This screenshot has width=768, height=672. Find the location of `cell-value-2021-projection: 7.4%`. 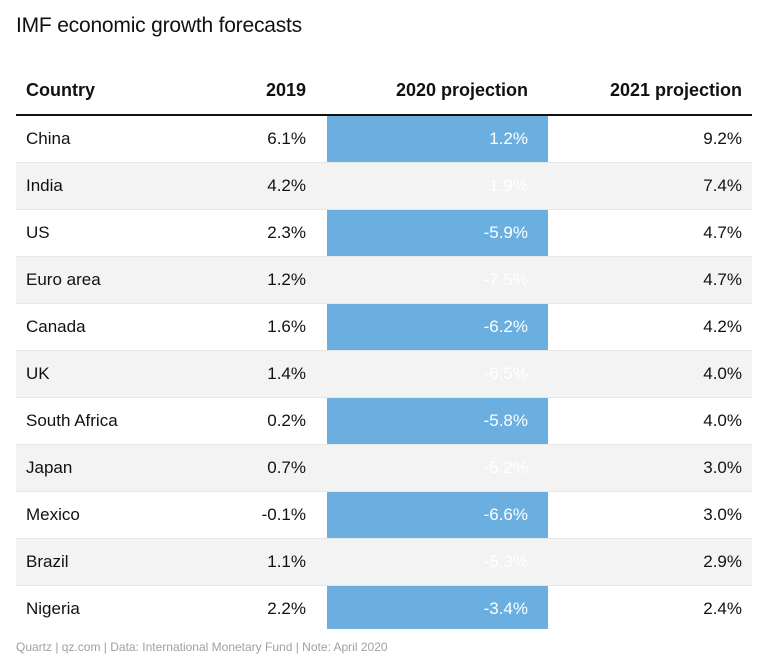

cell-value-2021-projection: 7.4% is located at coordinates (722, 185).